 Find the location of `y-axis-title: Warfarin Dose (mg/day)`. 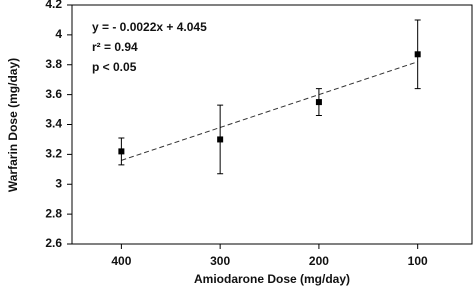

y-axis-title: Warfarin Dose (mg/day) is located at coordinates (13, 125).